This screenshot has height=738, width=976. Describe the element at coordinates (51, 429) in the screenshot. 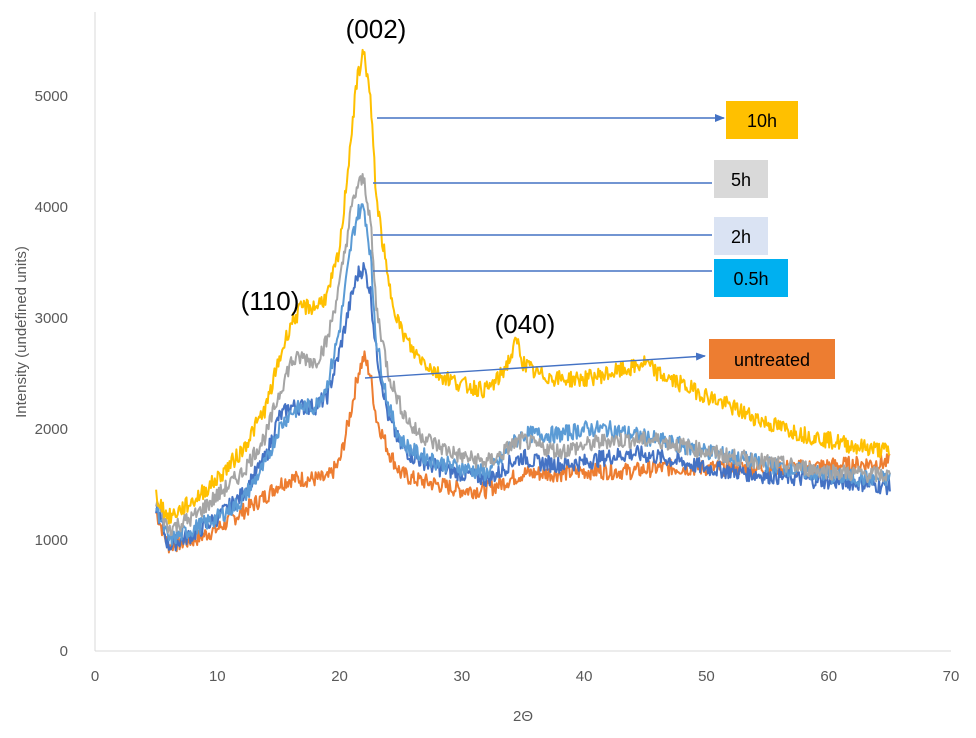

I see `y-tick-label: 2000` at that location.